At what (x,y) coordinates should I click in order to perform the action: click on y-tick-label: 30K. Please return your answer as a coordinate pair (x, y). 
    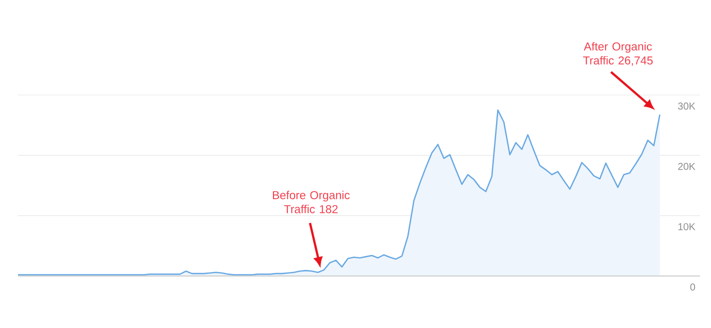
    Looking at the image, I should click on (687, 106).